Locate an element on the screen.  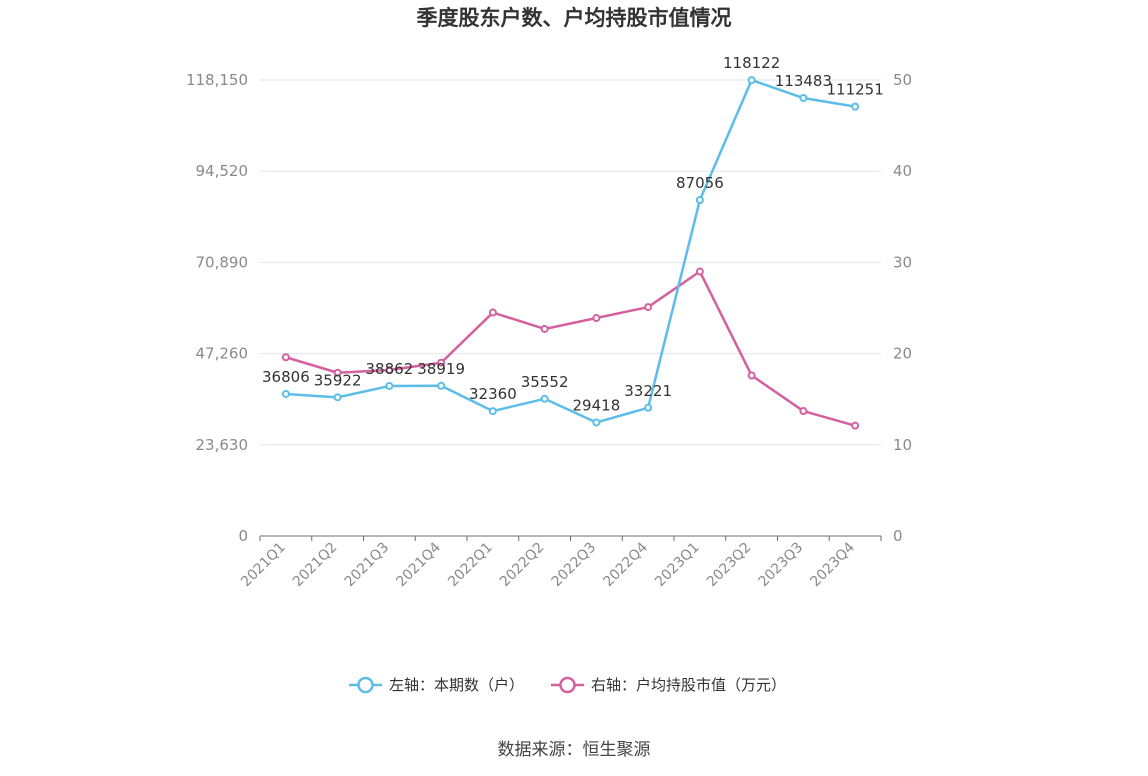
data-label: 113483 is located at coordinates (803, 81).